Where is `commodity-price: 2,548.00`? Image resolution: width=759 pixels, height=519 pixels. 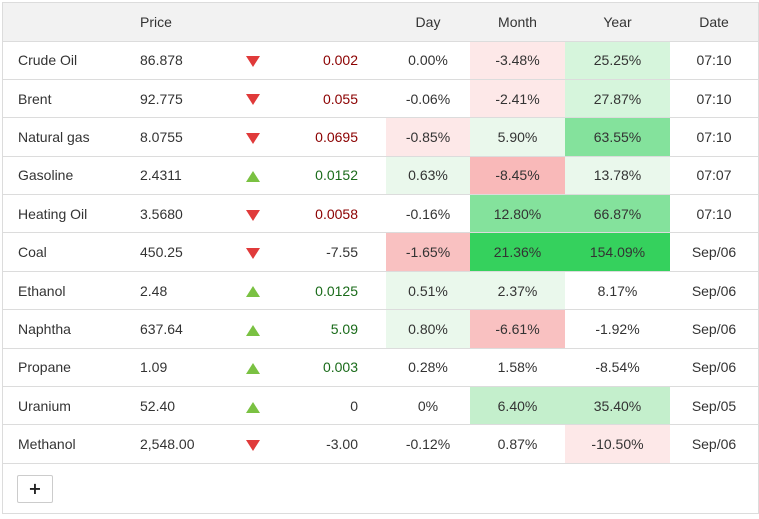 commodity-price: 2,548.00 is located at coordinates (167, 444).